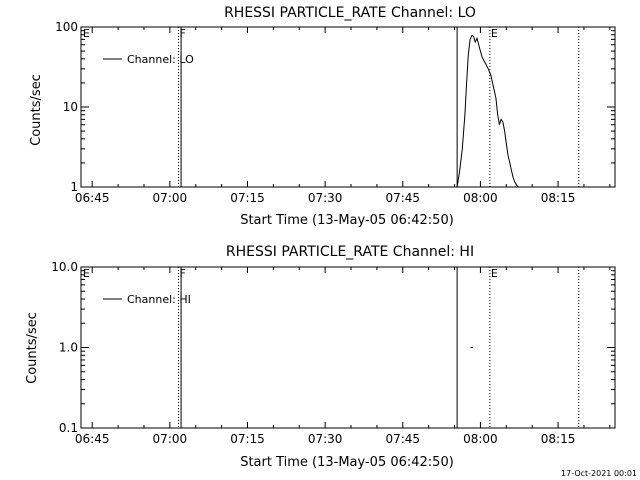 The image size is (640, 480). Describe the element at coordinates (160, 59) in the screenshot. I see `legend-label: Channel: LO` at that location.